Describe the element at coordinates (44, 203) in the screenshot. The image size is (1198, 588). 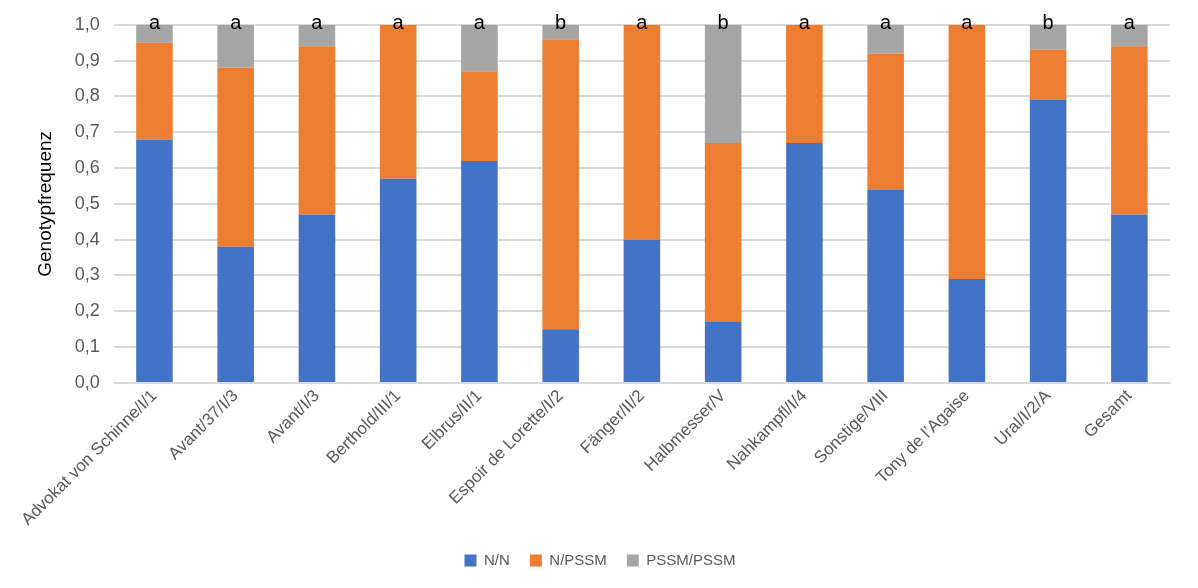
I see `y-axis-title: Genotypfrequenz` at that location.